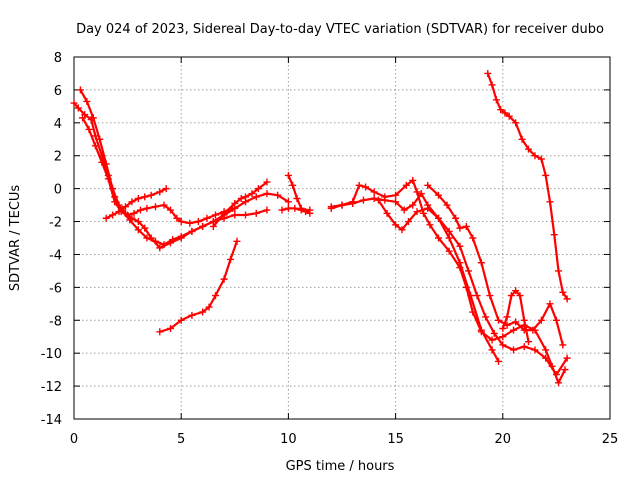  What do you see at coordinates (610, 439) in the screenshot?
I see `x-tick-label: 25` at bounding box center [610, 439].